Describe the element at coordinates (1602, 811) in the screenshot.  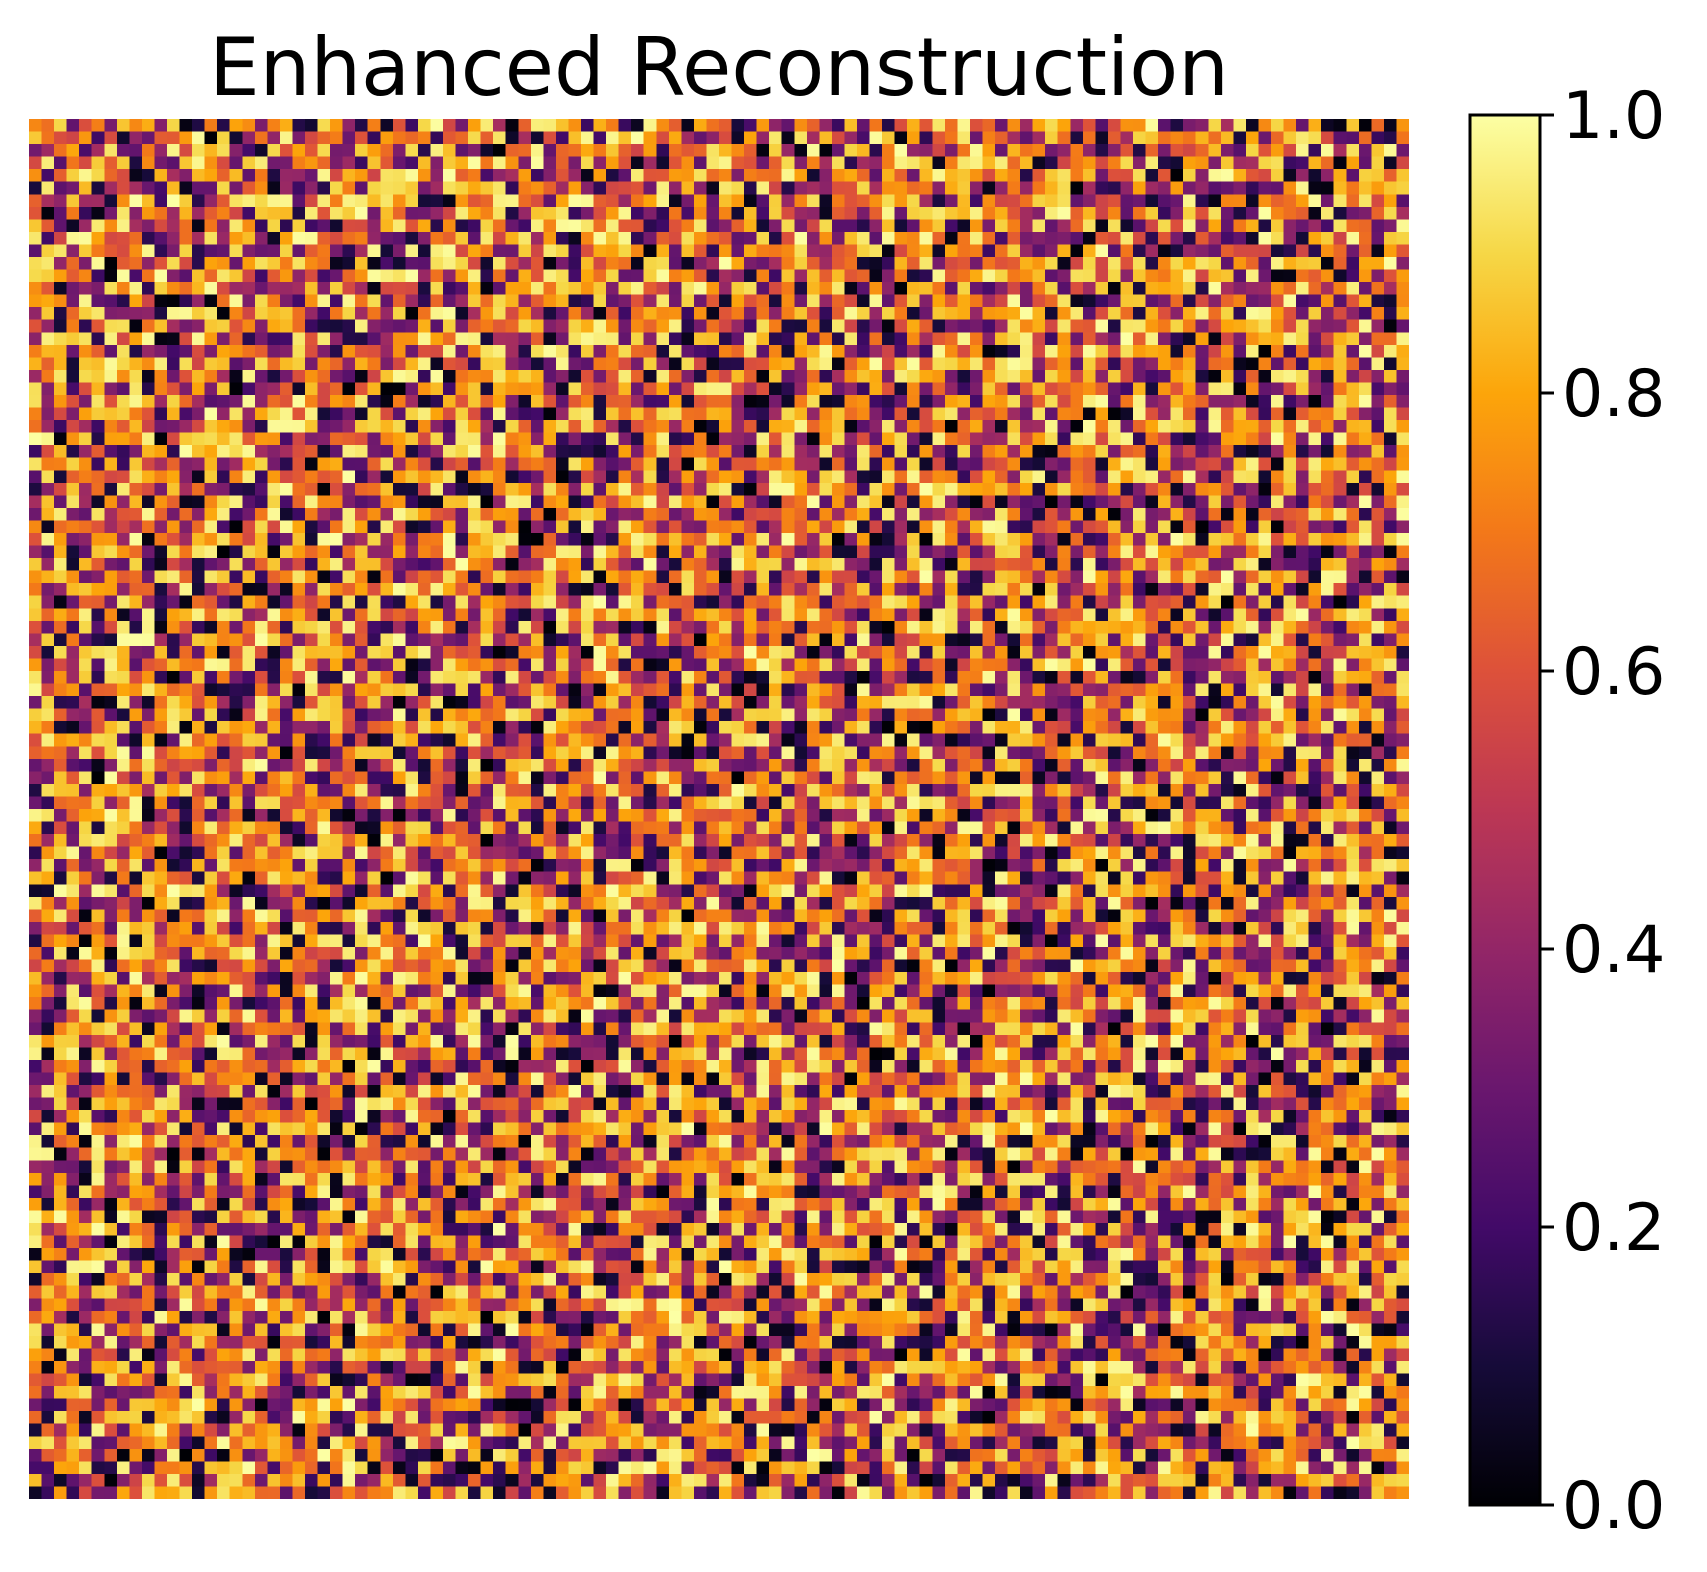
I see `colorbar-ticks: 0.0 0.2 0.4 0.6 0.8 1.0` at that location.